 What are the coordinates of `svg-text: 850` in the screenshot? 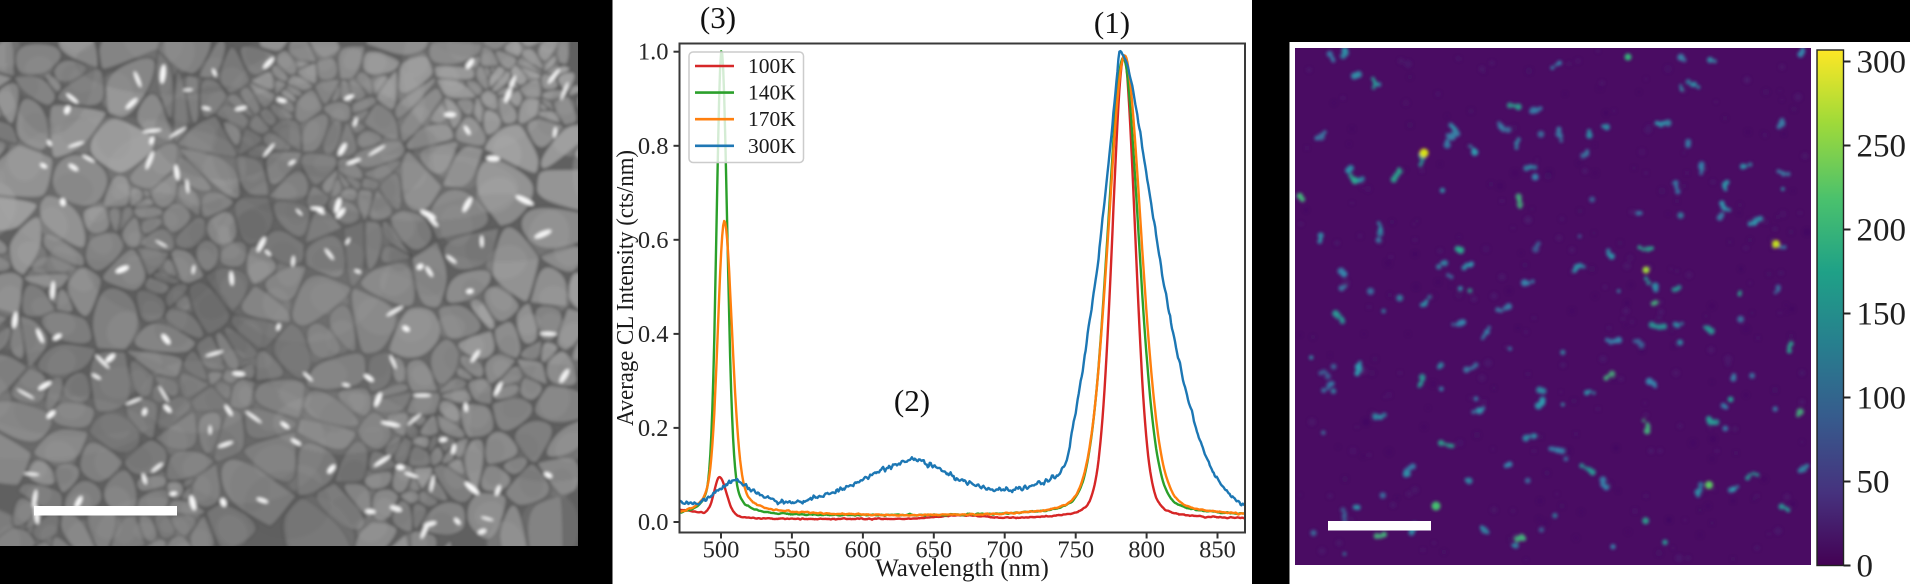 It's located at (1217, 550).